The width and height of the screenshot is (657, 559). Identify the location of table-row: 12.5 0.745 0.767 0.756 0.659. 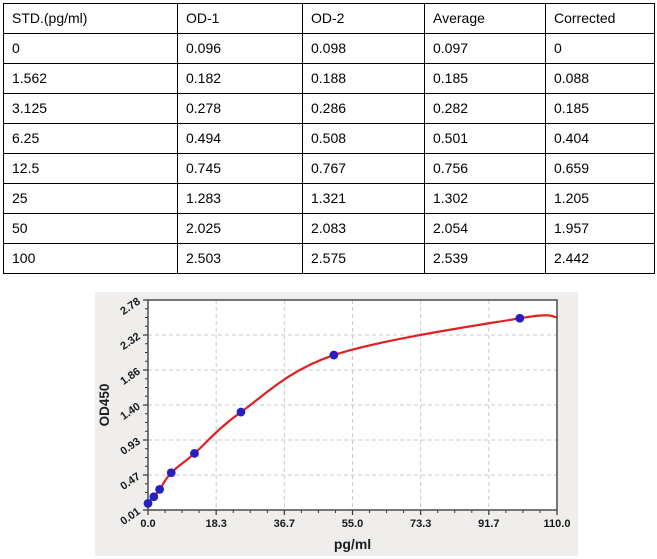
(329, 168).